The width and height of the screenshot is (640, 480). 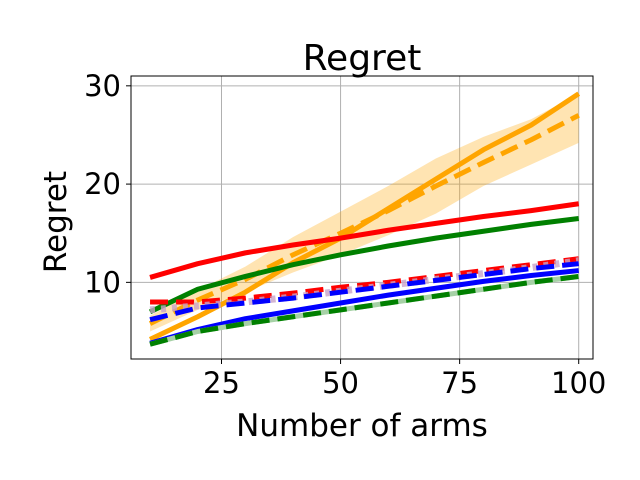 What do you see at coordinates (102, 282) in the screenshot?
I see `y-tick-label: 10` at bounding box center [102, 282].